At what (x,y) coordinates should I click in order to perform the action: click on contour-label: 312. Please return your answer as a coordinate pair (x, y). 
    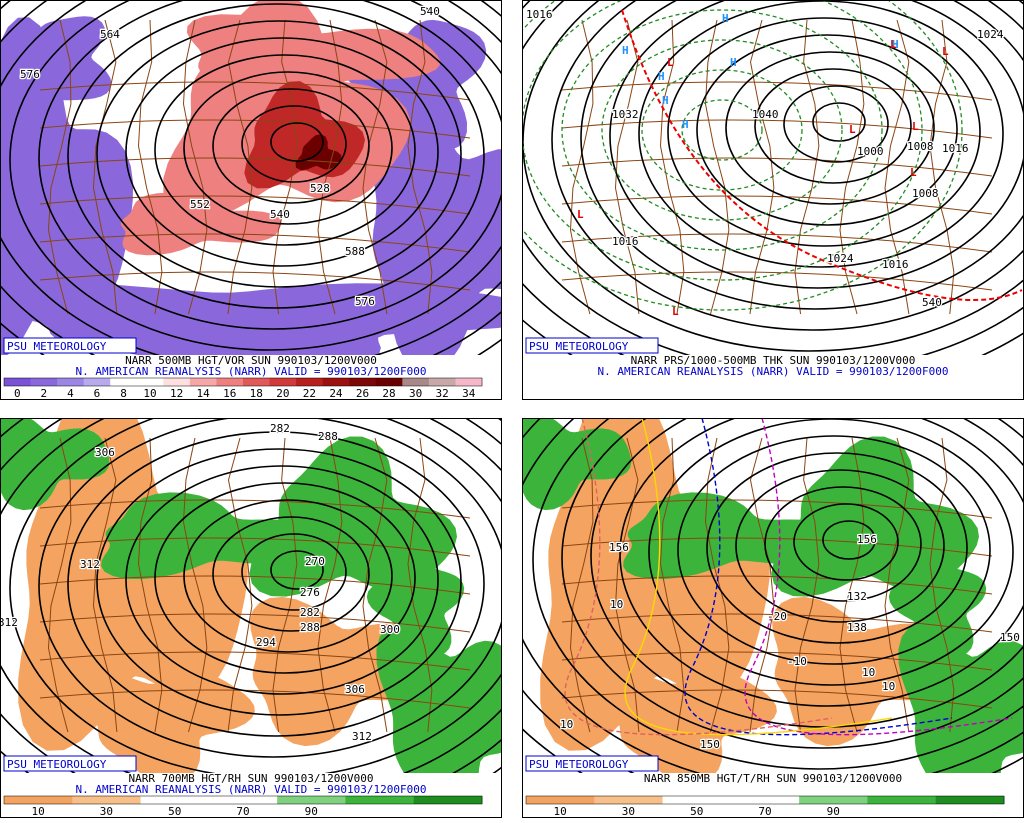
    Looking at the image, I should click on (362, 736).